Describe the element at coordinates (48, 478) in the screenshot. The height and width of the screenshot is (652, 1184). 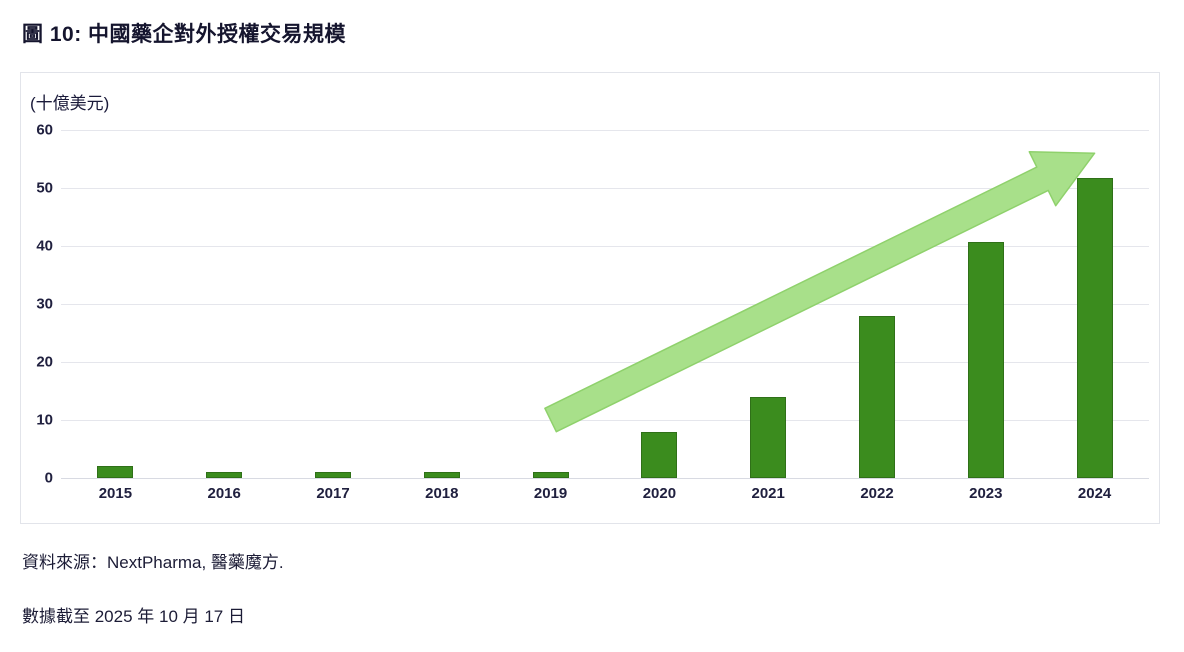
I see `y-tick-label-0: 0` at that location.